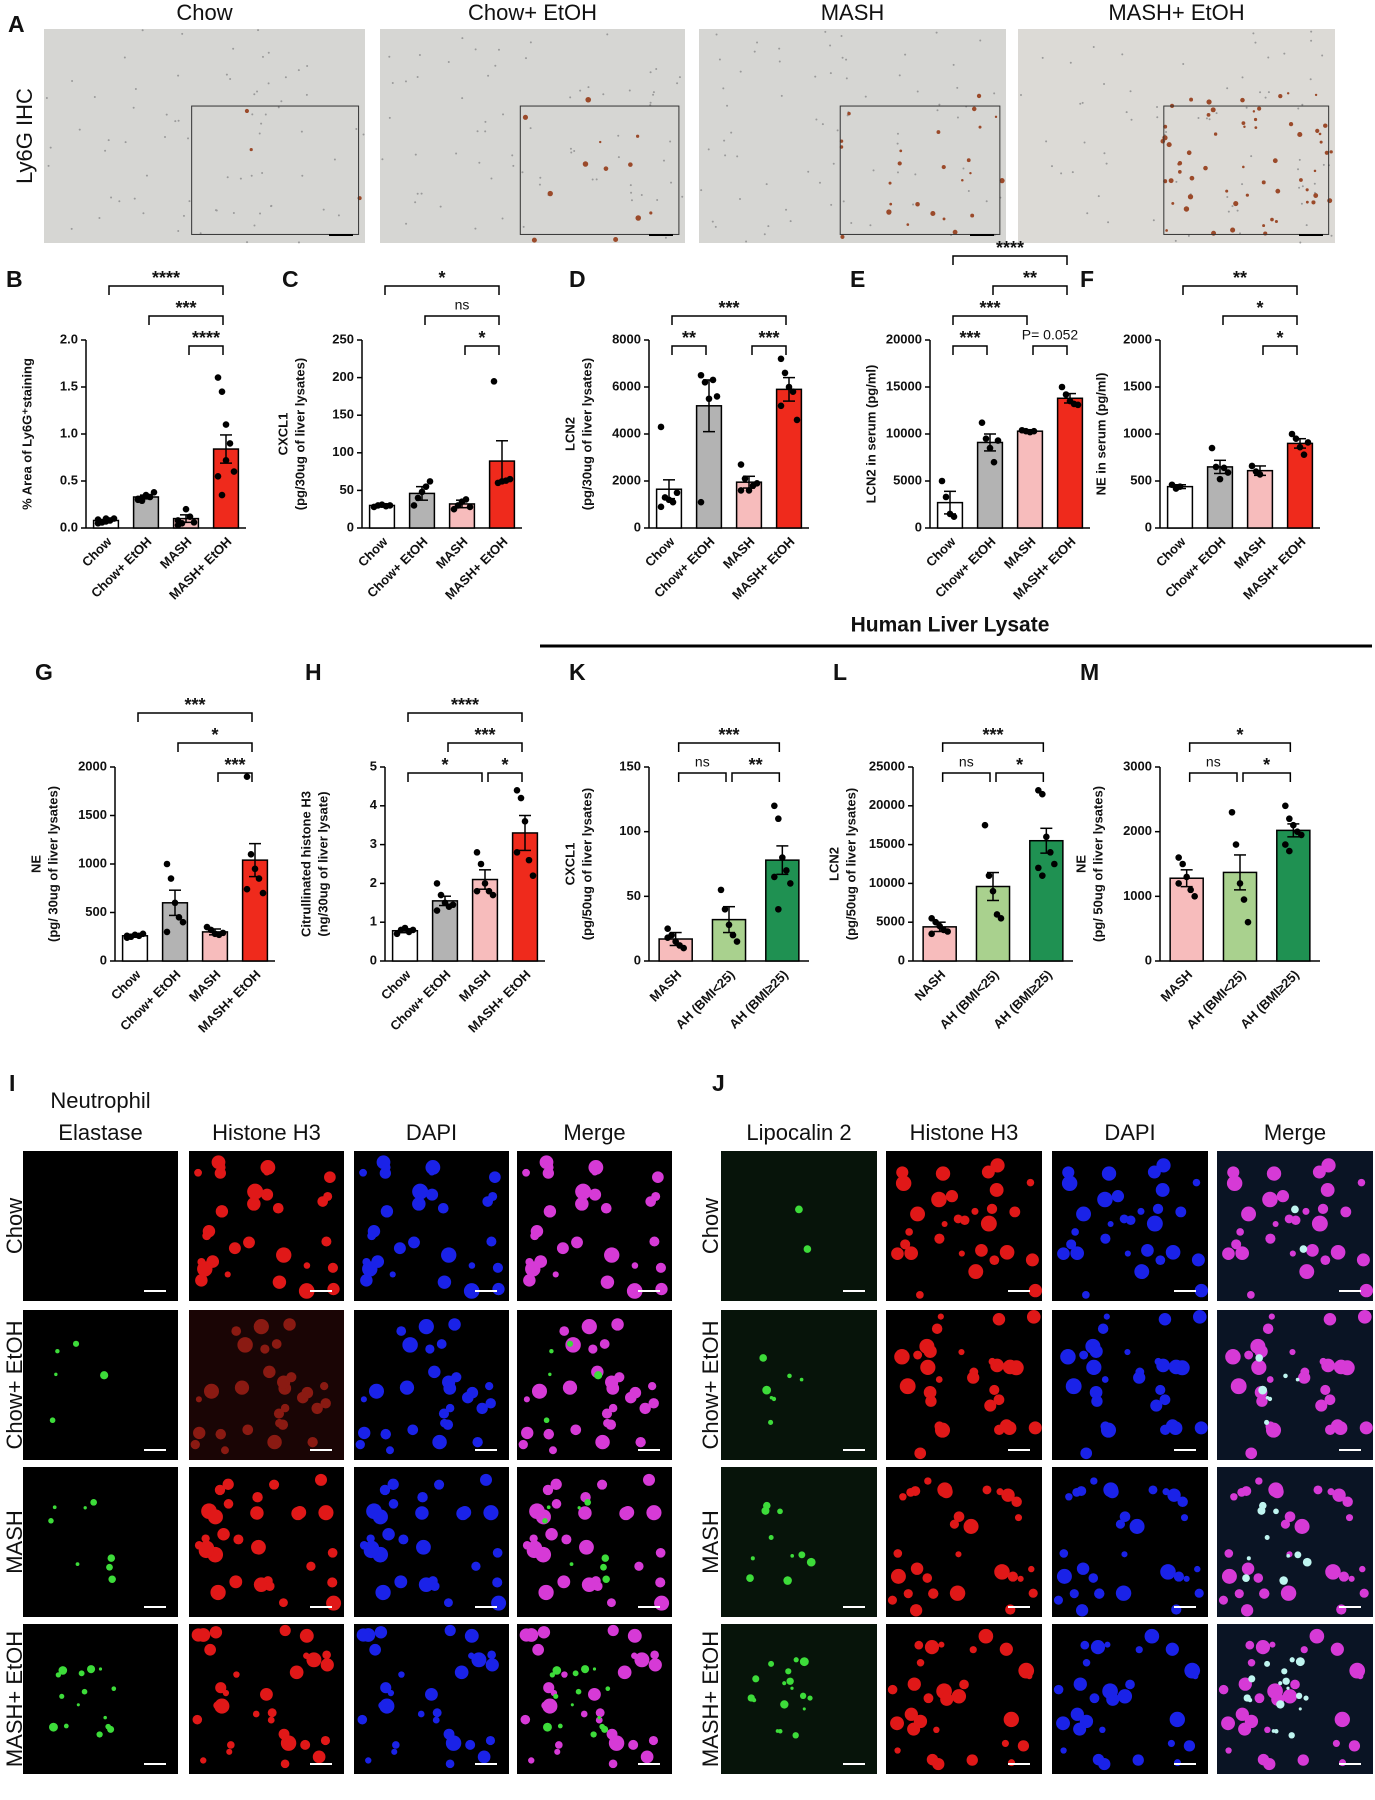  What do you see at coordinates (92, 814) in the screenshot?
I see `y-tick-label: 1500` at bounding box center [92, 814].